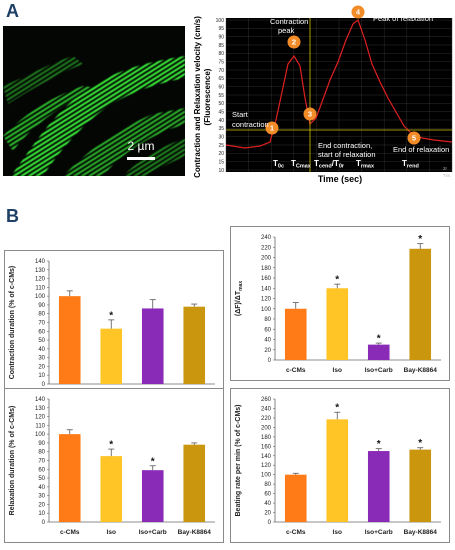  I want to click on y-tick-label: 180, so click(266, 438).